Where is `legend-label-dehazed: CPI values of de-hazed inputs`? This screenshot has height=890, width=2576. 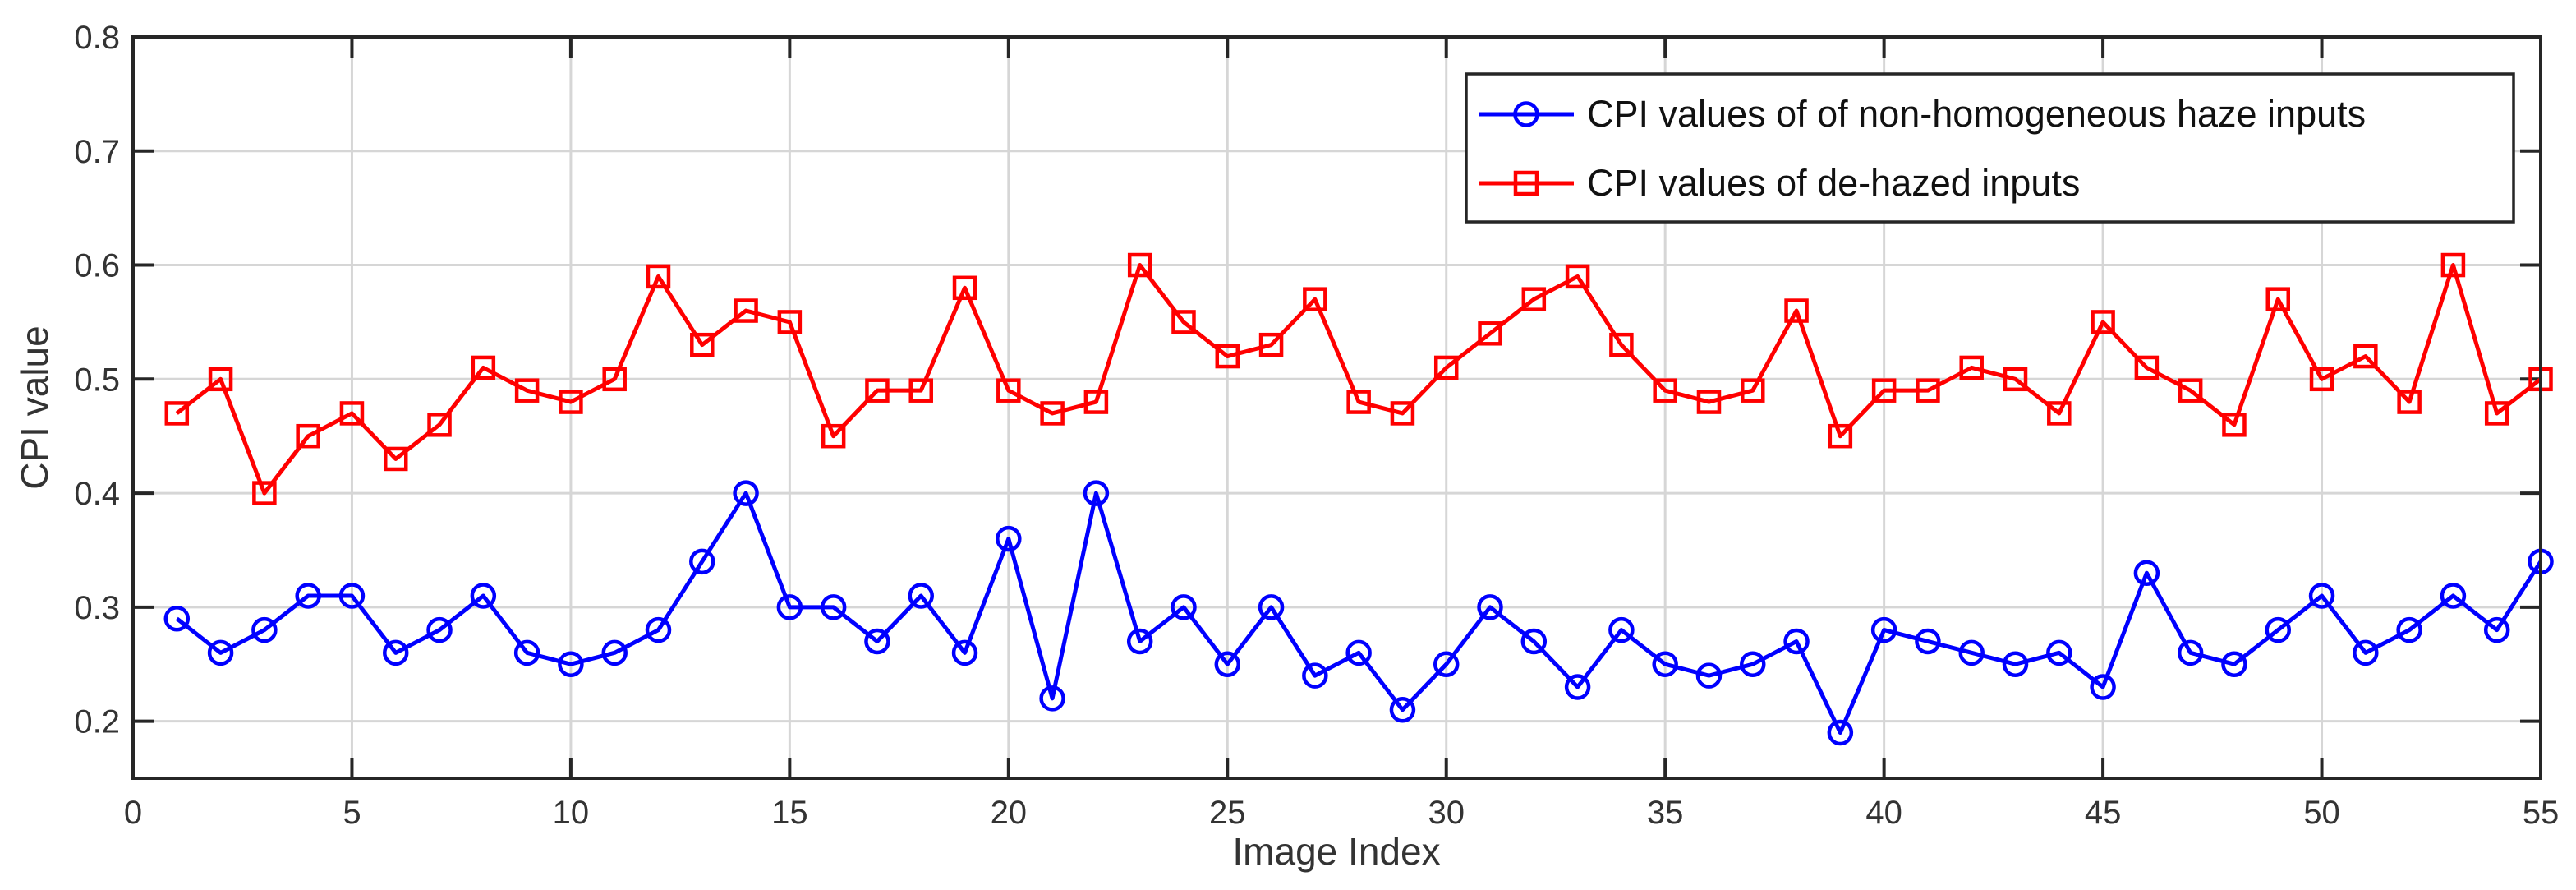
legend-label-dehazed: CPI values of de-hazed inputs is located at coordinates (1834, 183).